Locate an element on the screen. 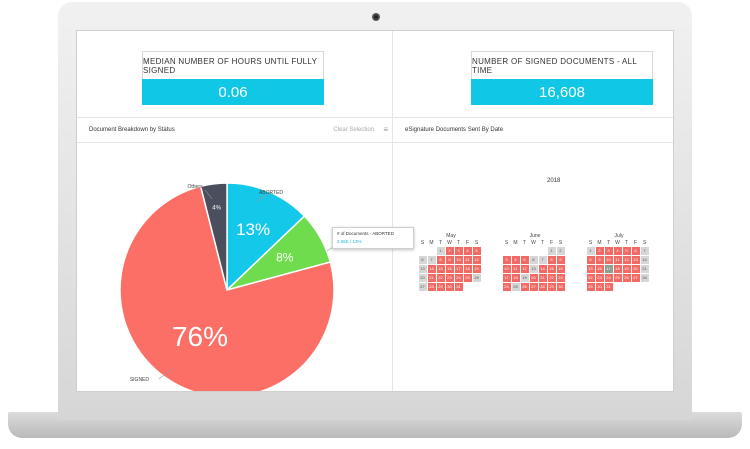 Image resolution: width=750 pixels, height=449 pixels. pie-slice-others is located at coordinates (213, 236).